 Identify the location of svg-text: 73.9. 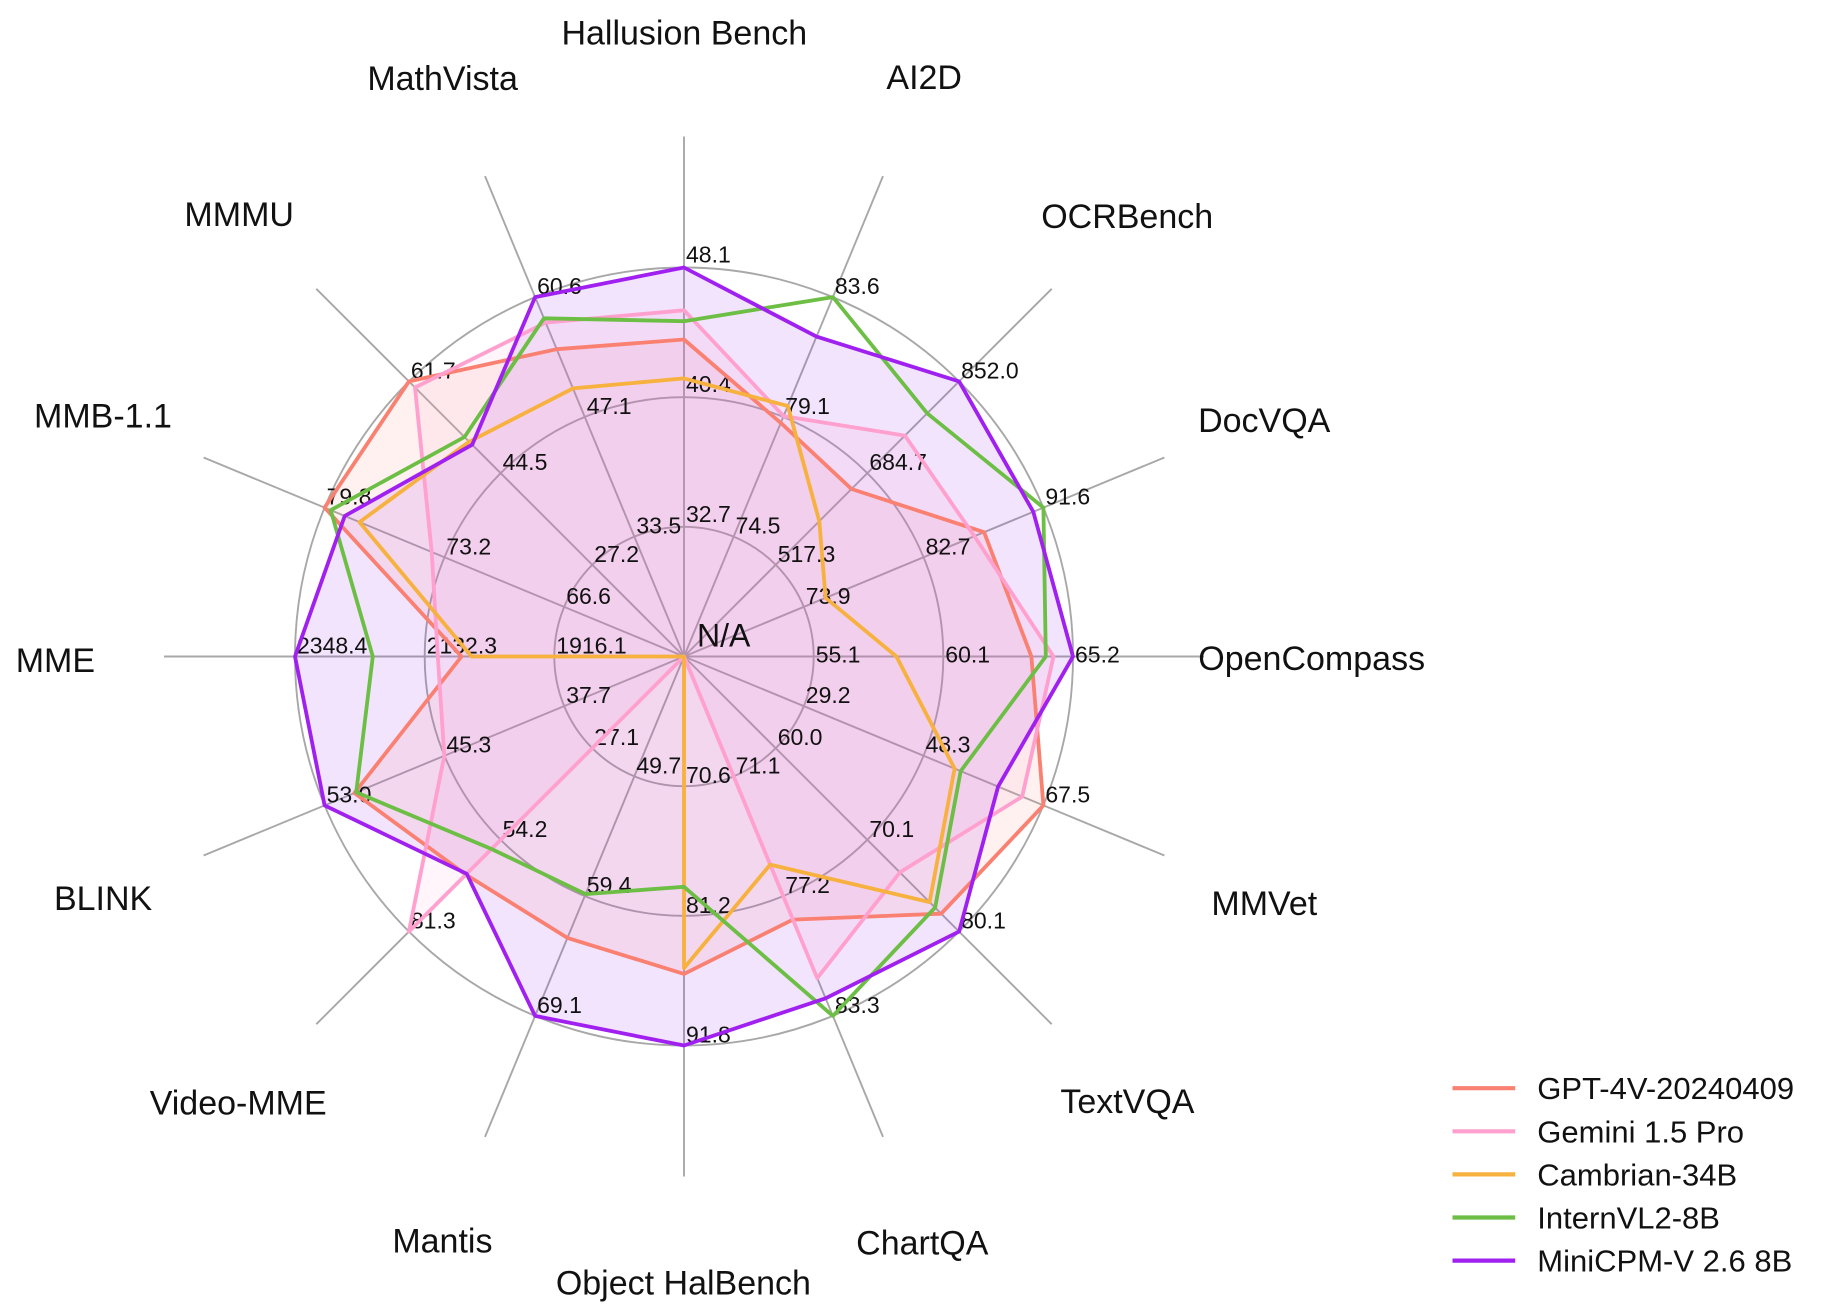
(828, 596).